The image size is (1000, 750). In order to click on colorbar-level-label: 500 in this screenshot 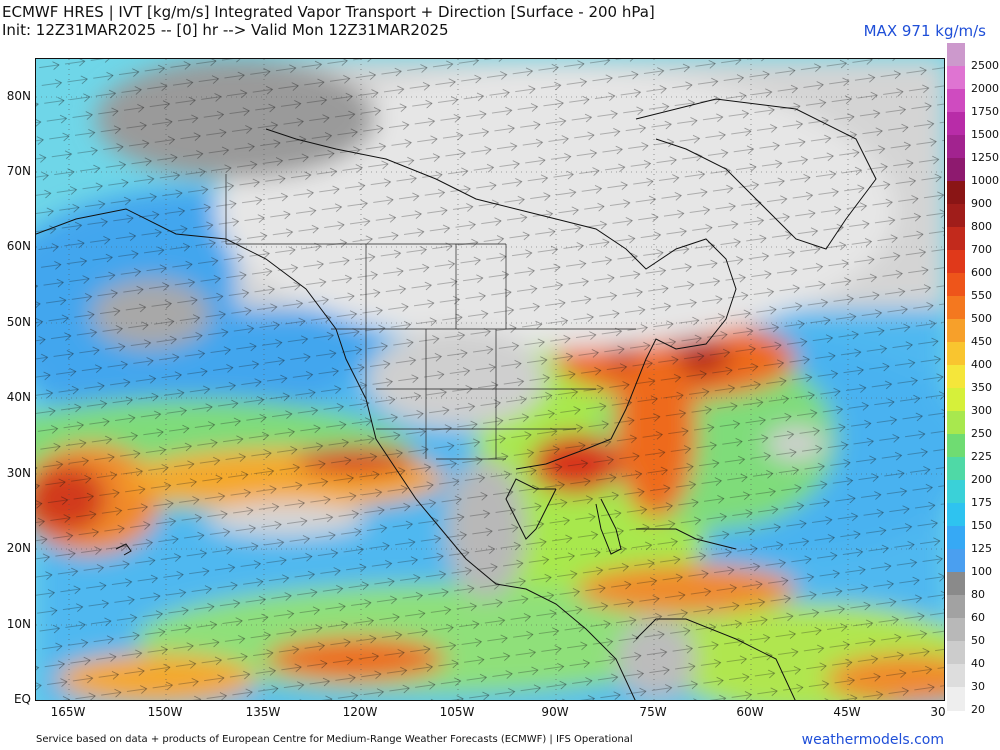, I will do `click(981, 318)`.